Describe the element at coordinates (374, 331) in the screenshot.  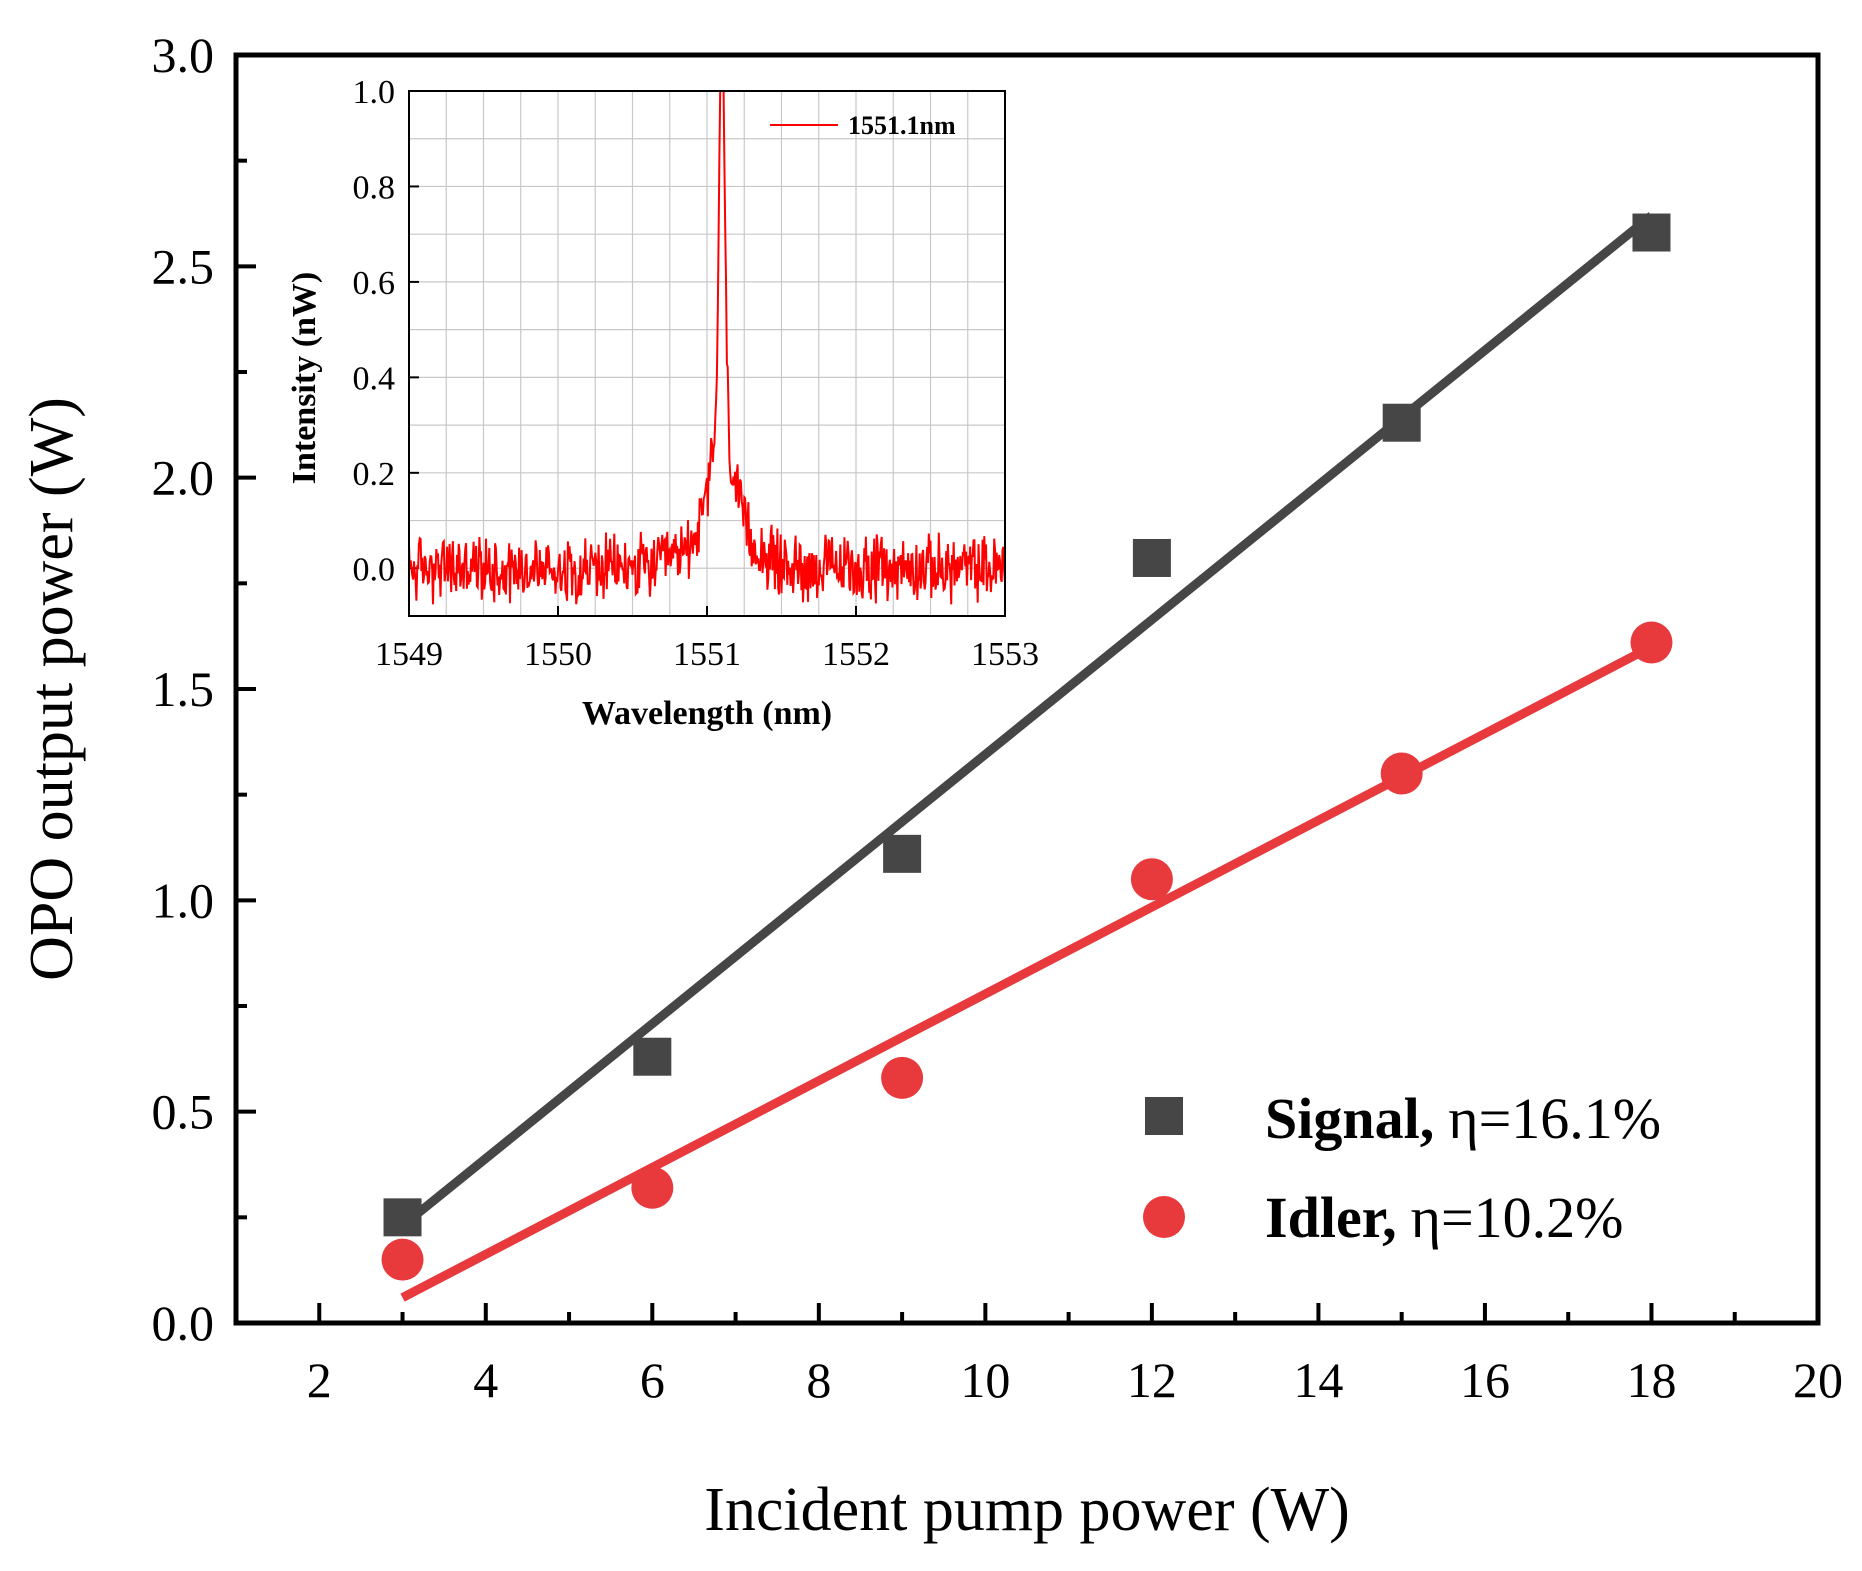
I see `inset-y-tick-labels: 0.0 0.2 0.4 0.6 0.8 1.0` at that location.